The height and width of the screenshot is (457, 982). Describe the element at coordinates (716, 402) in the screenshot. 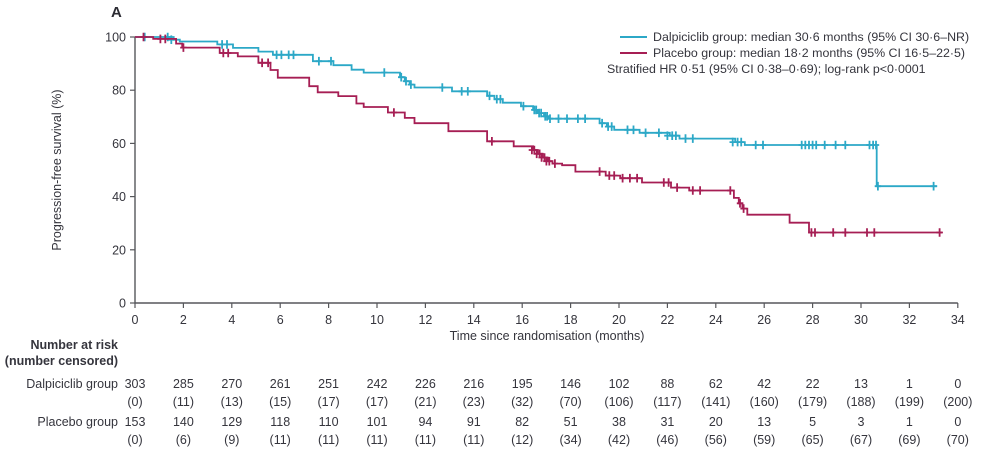

I see `risk-censored-cell: (141)` at that location.